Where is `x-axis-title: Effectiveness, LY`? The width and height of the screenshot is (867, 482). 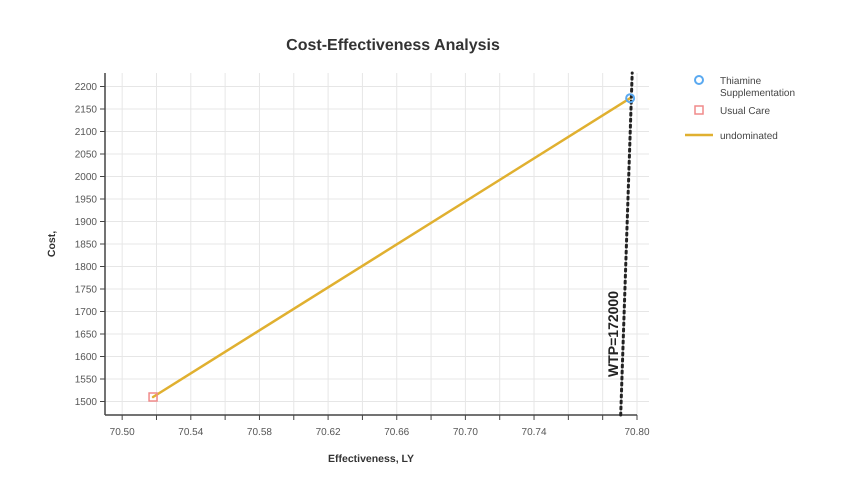
x-axis-title: Effectiveness, LY is located at coordinates (371, 459).